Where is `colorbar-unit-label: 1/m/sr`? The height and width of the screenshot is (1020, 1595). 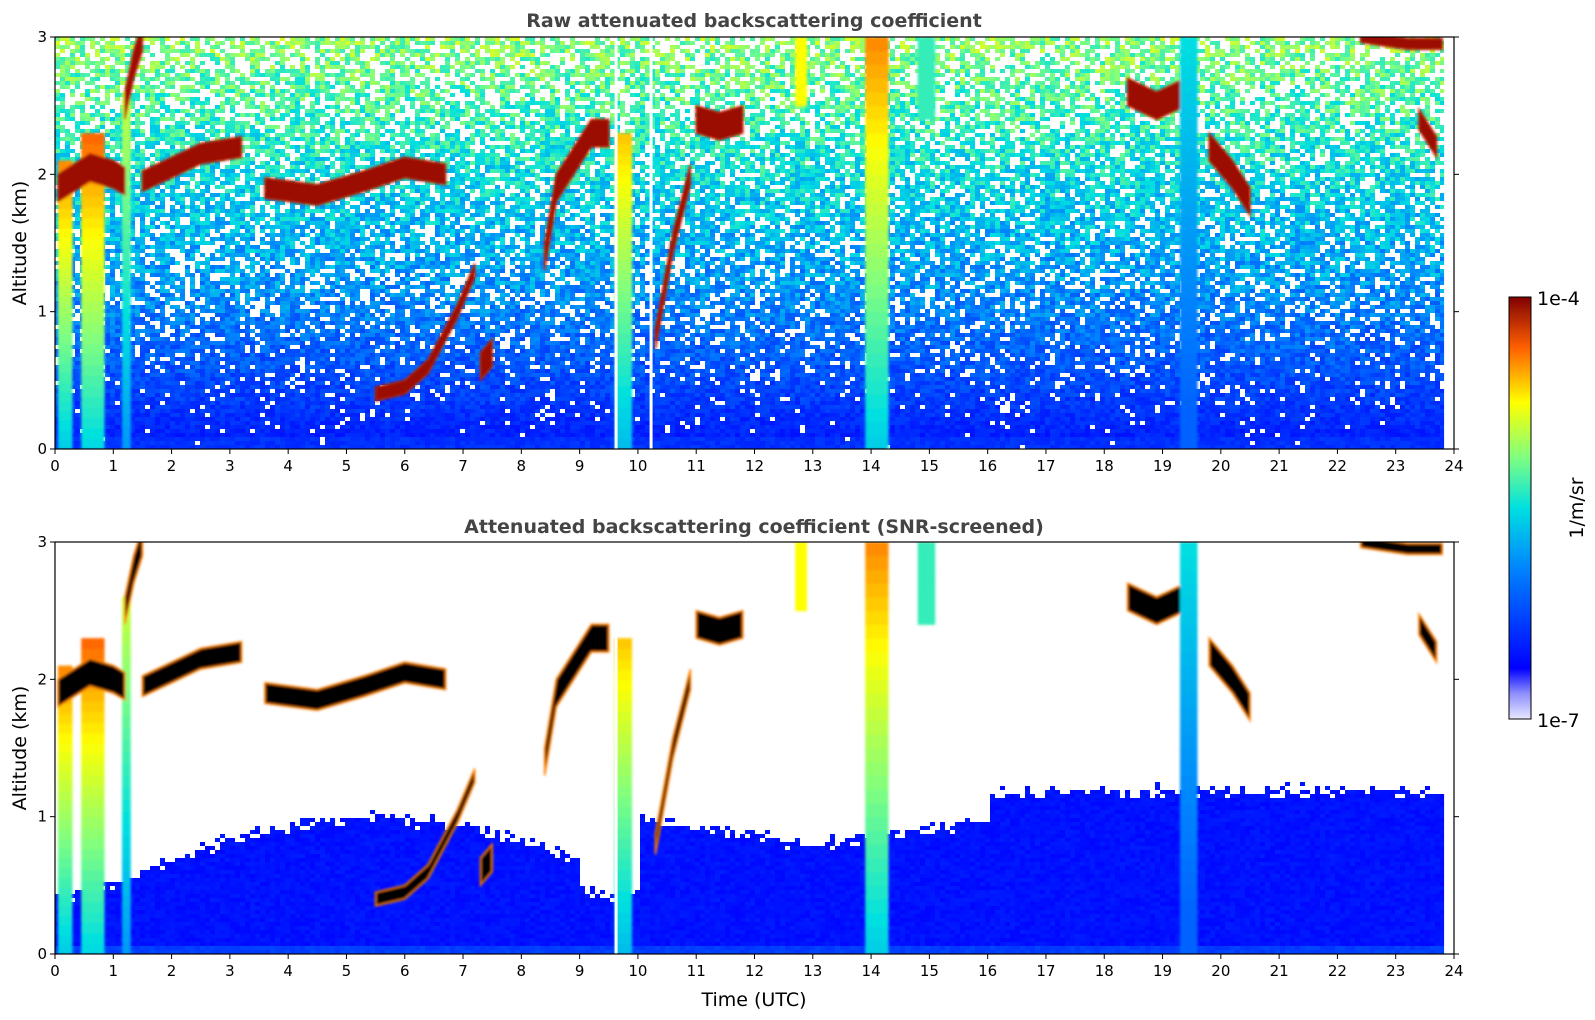 colorbar-unit-label: 1/m/sr is located at coordinates (1577, 507).